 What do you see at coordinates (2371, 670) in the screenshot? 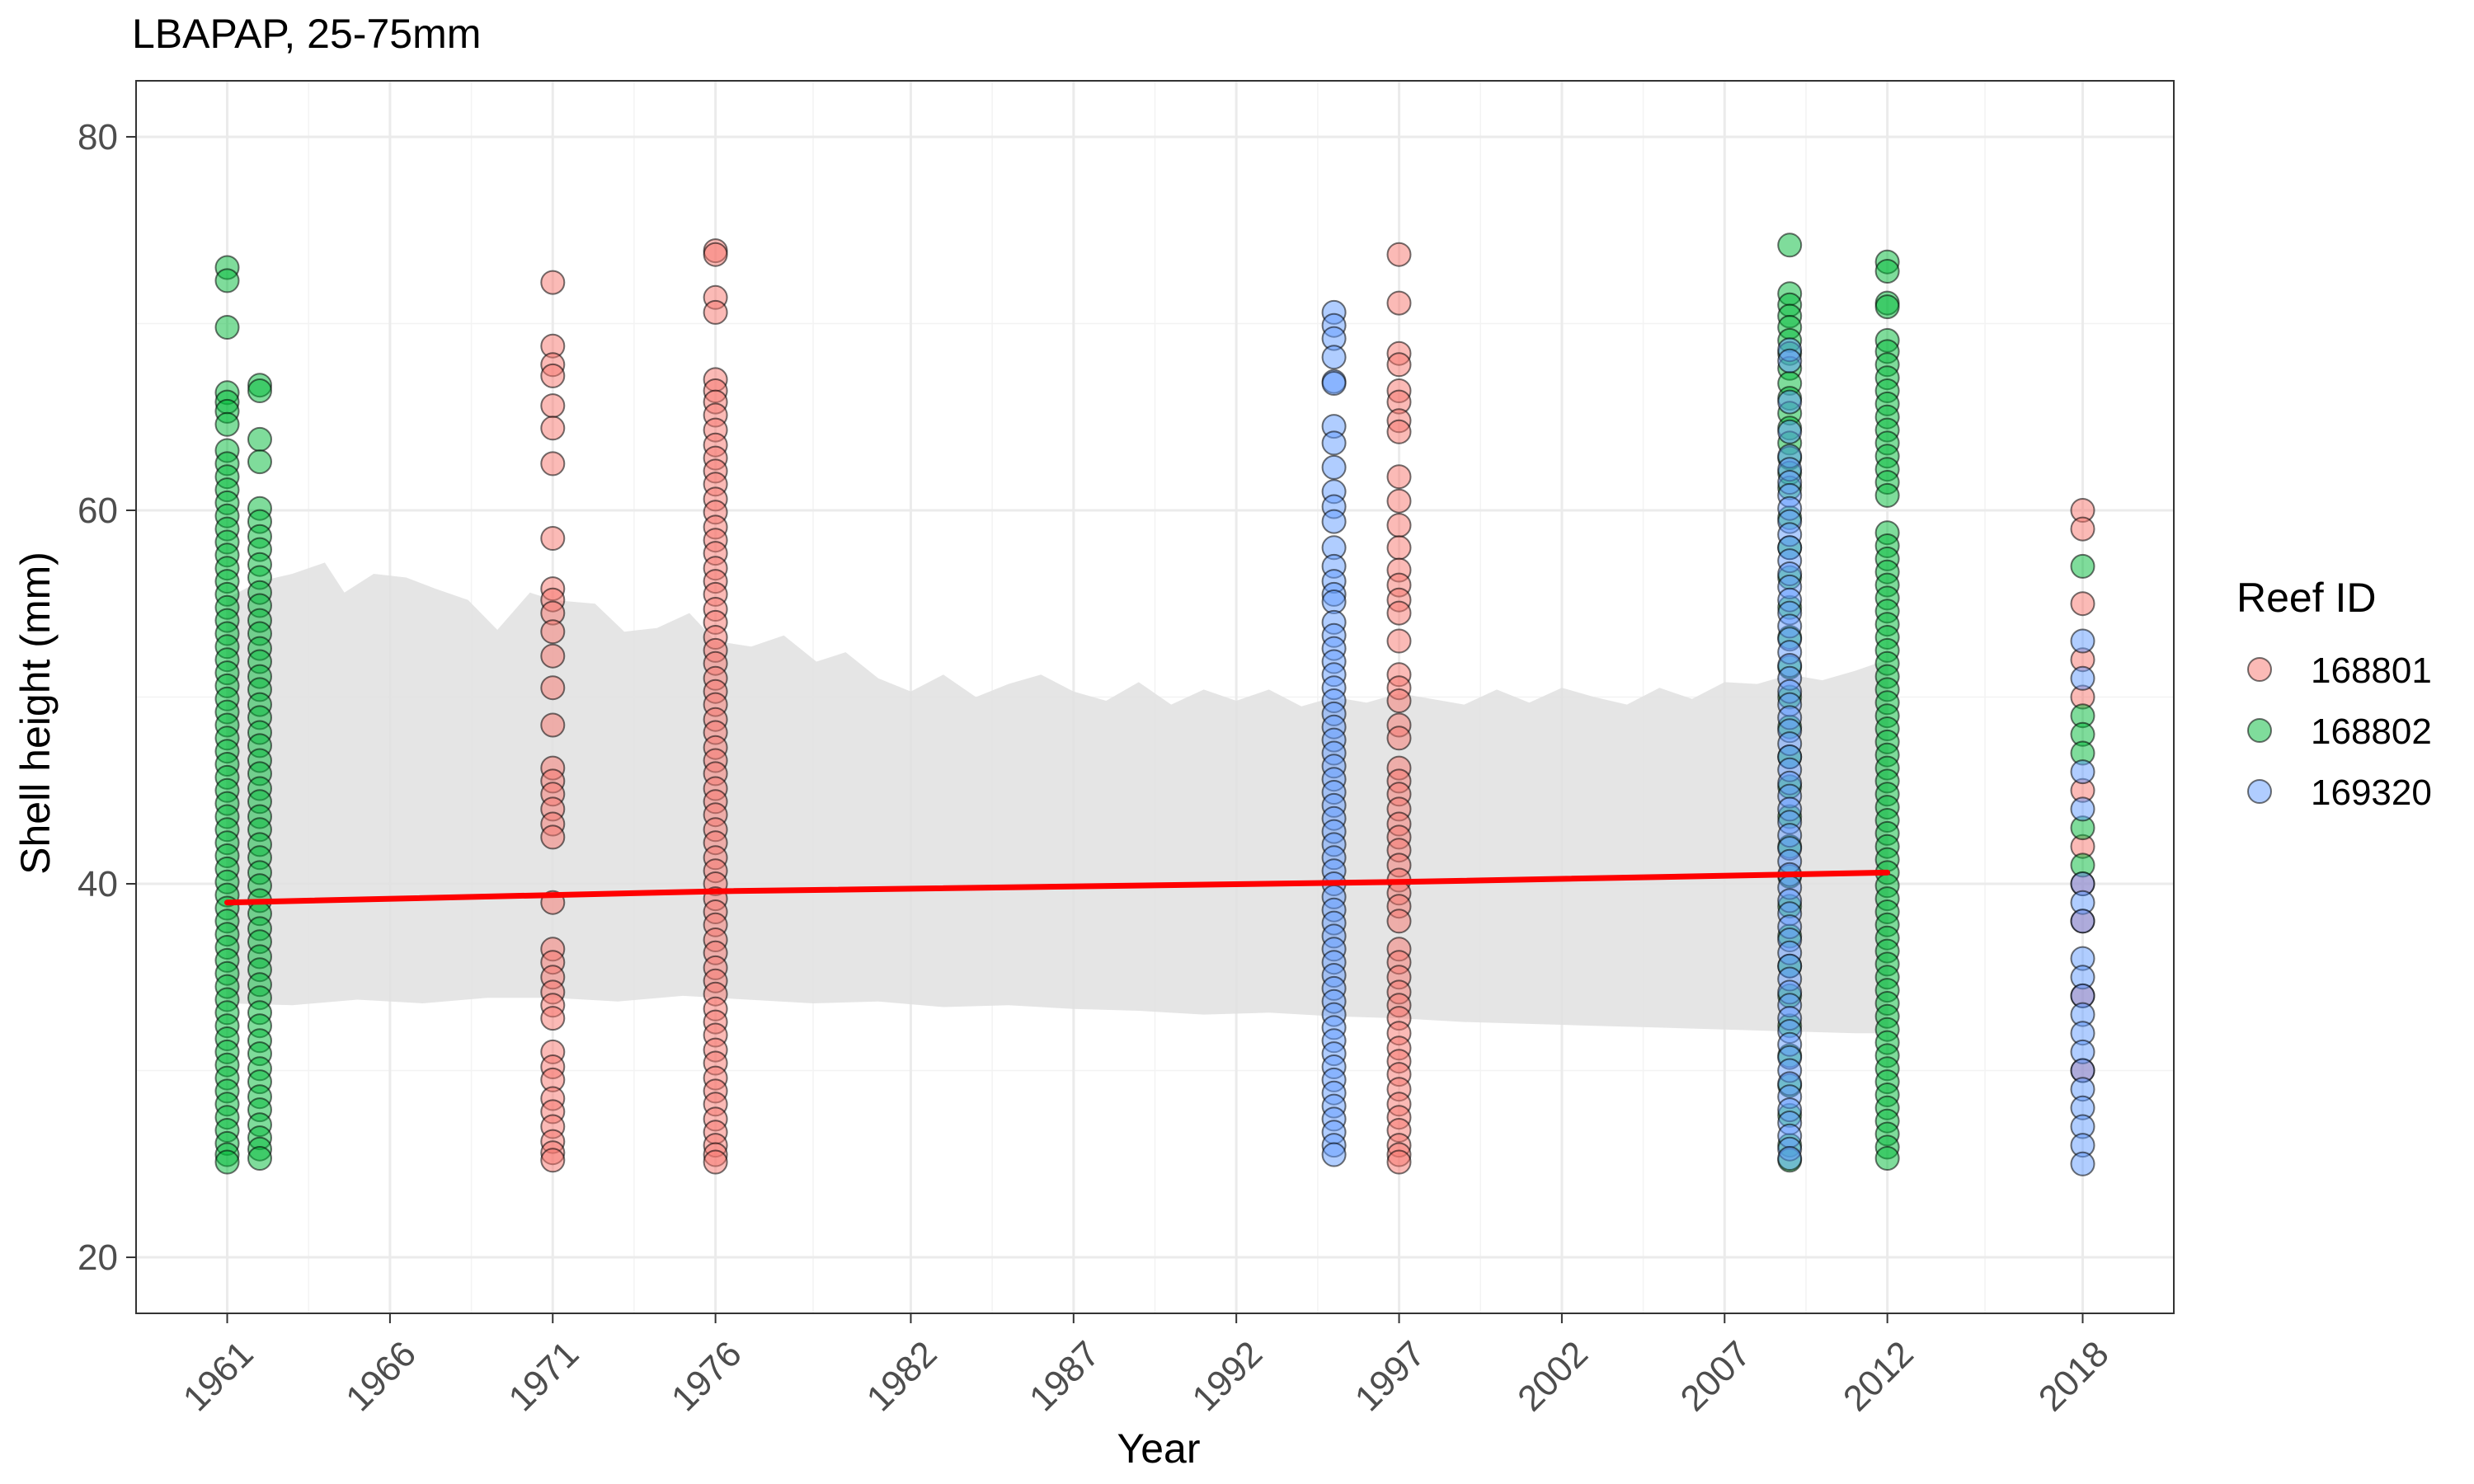
I see `legend-label-168801: 168801` at bounding box center [2371, 670].